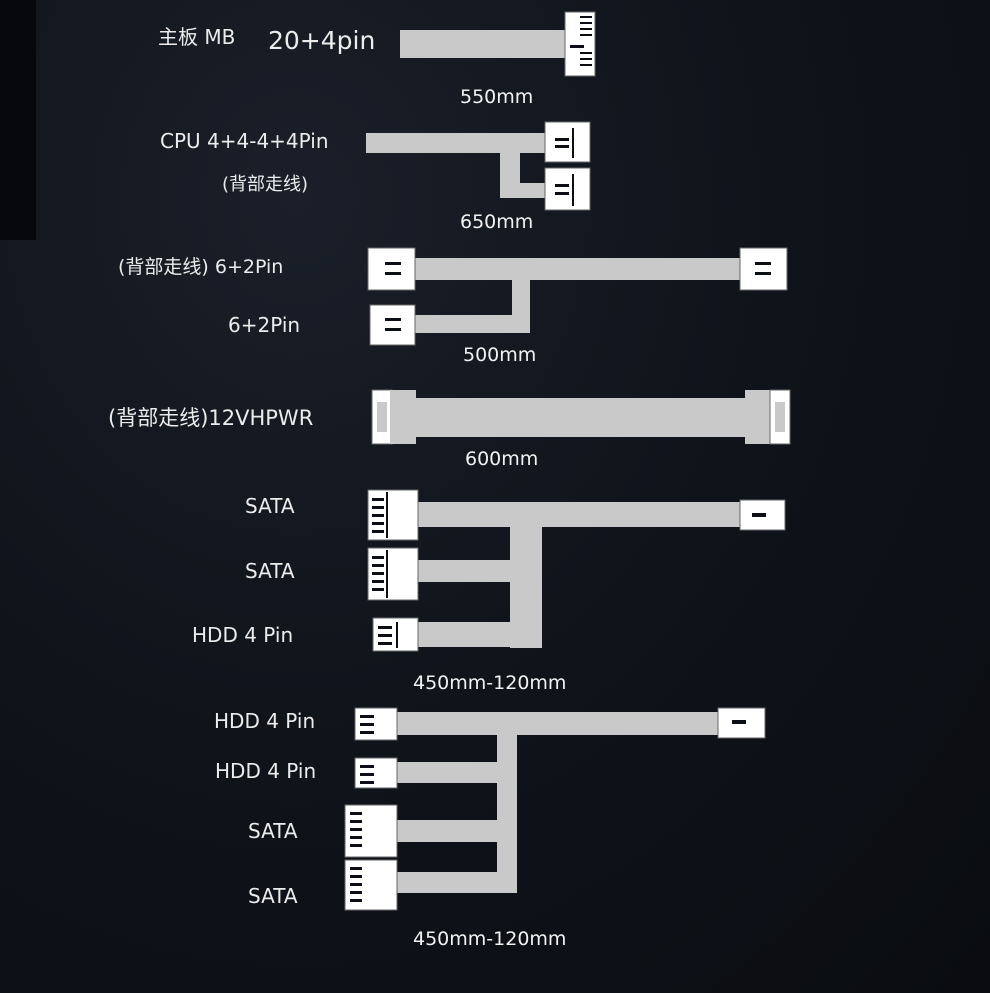 The width and height of the screenshot is (990, 993). What do you see at coordinates (500, 355) in the screenshot?
I see `length-pcie: 500mm` at bounding box center [500, 355].